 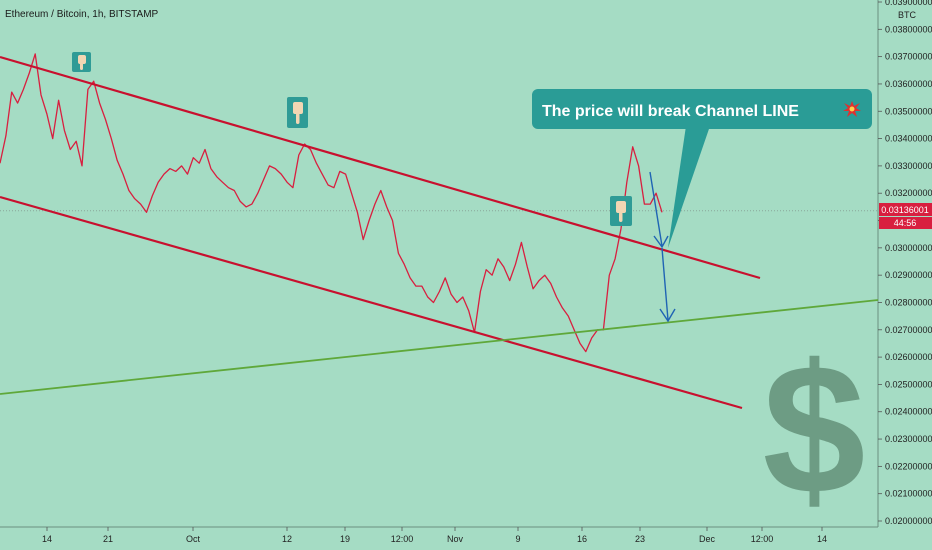 What do you see at coordinates (908, 248) in the screenshot?
I see `y-tick-label: 0.03000000` at bounding box center [908, 248].